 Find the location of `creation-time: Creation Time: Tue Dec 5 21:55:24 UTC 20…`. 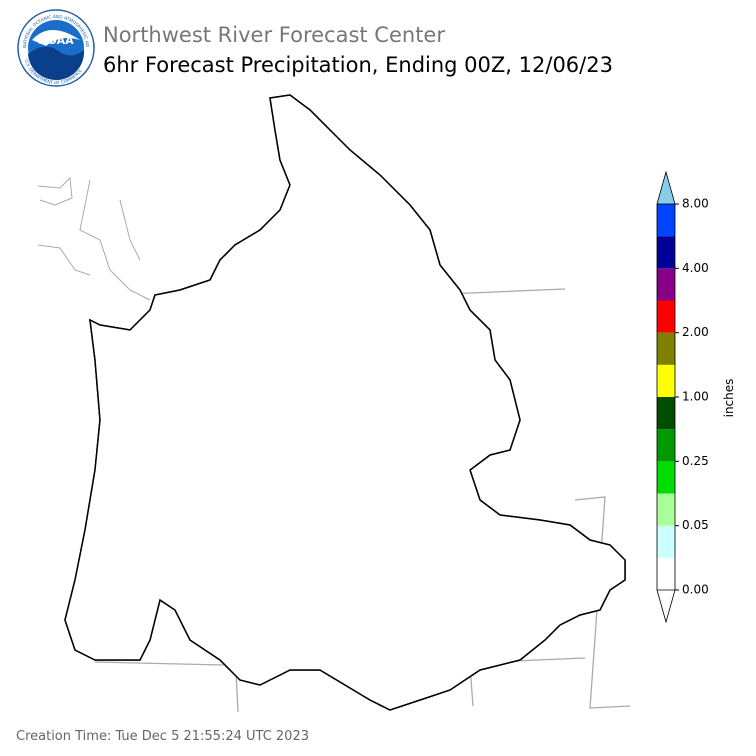

creation-time: Creation Time: Tue Dec 5 21:55:24 UTC 20… is located at coordinates (162, 736).